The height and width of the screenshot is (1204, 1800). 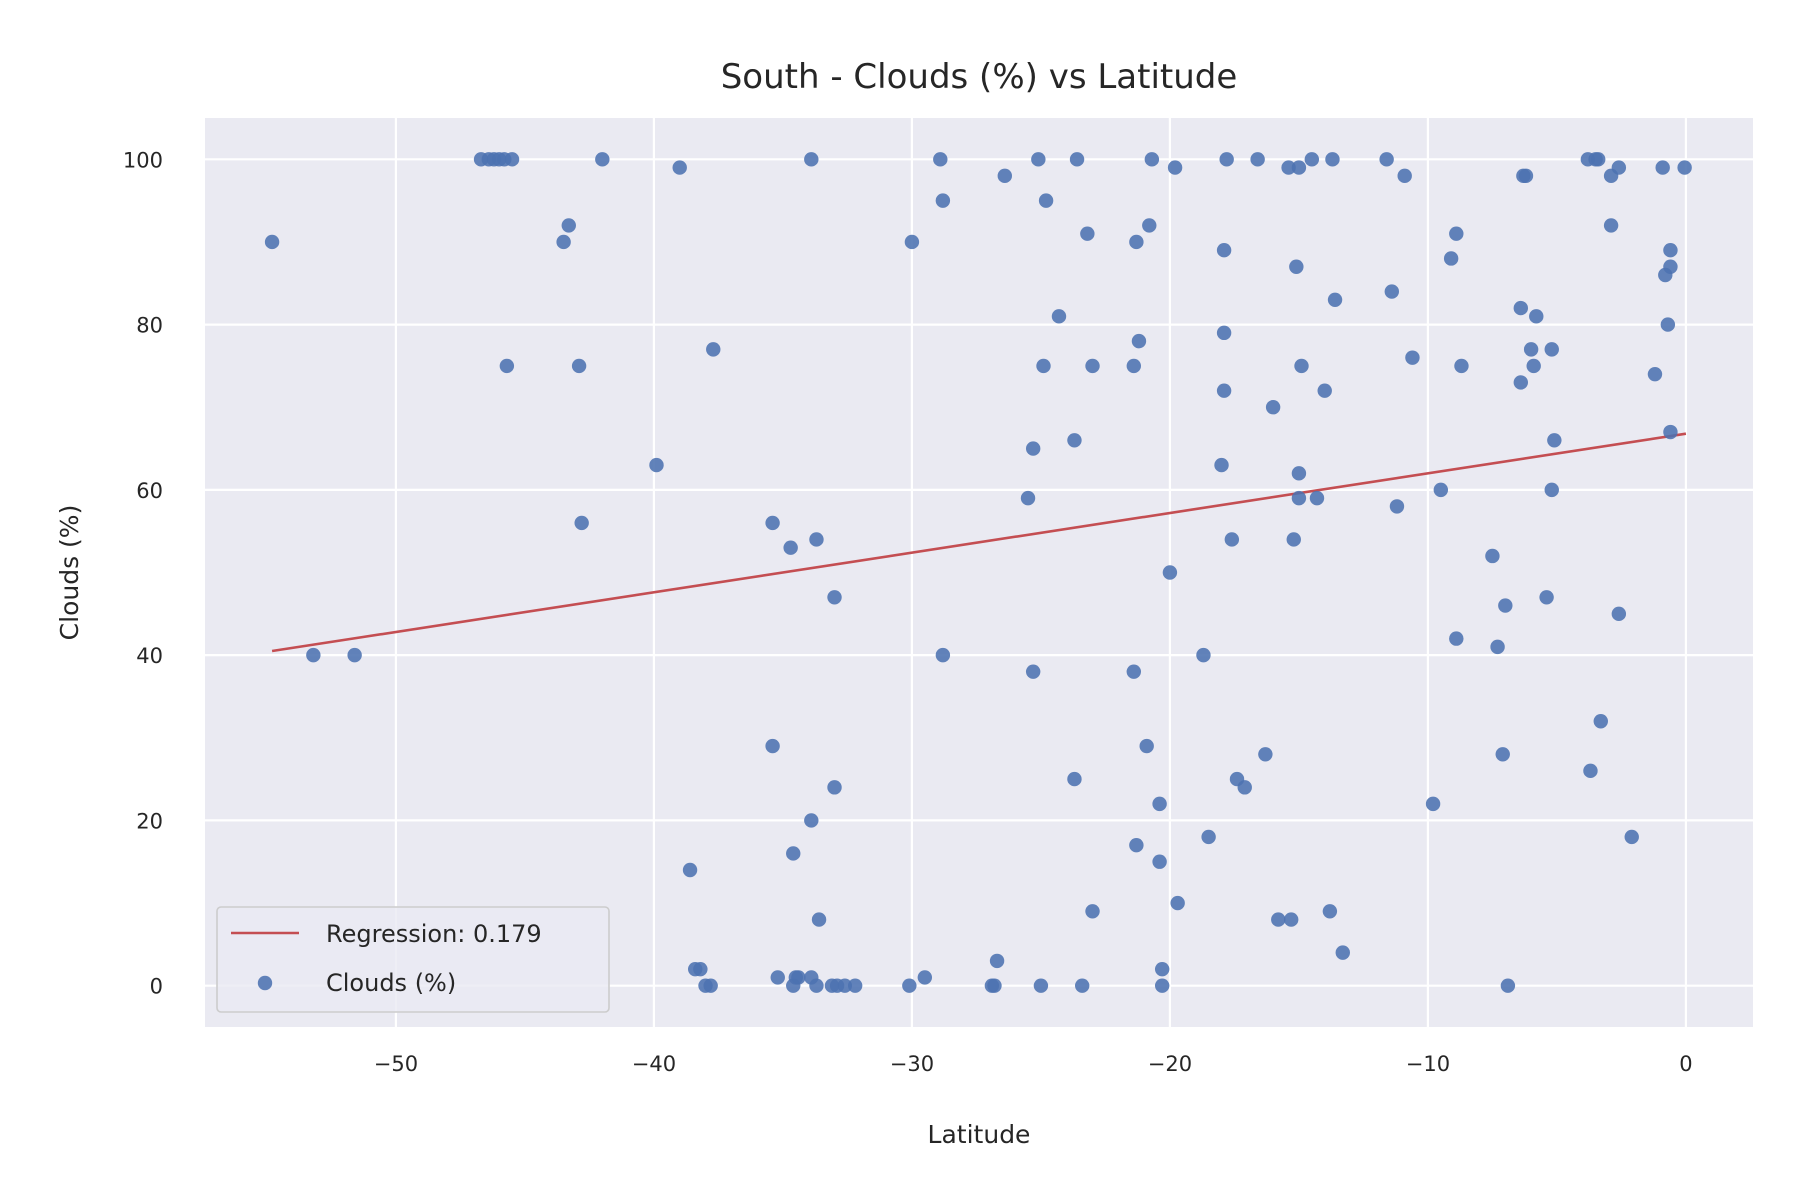 I want to click on regression-line, so click(x=979, y=542).